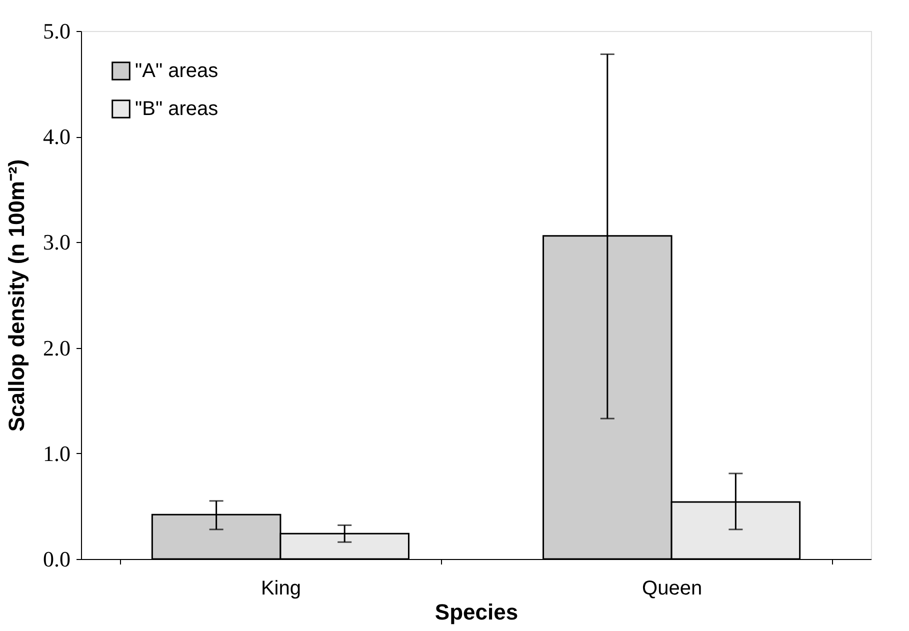 This screenshot has height=631, width=909. I want to click on x-axis-title: Species, so click(476, 612).